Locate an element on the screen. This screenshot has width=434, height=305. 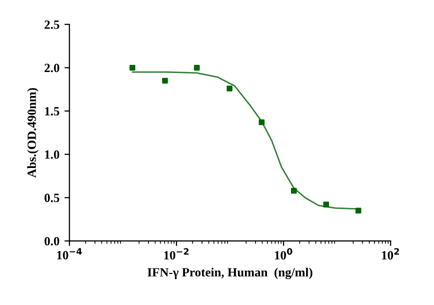
x-tick-label: 10$^{−2}$ is located at coordinates (176, 254).